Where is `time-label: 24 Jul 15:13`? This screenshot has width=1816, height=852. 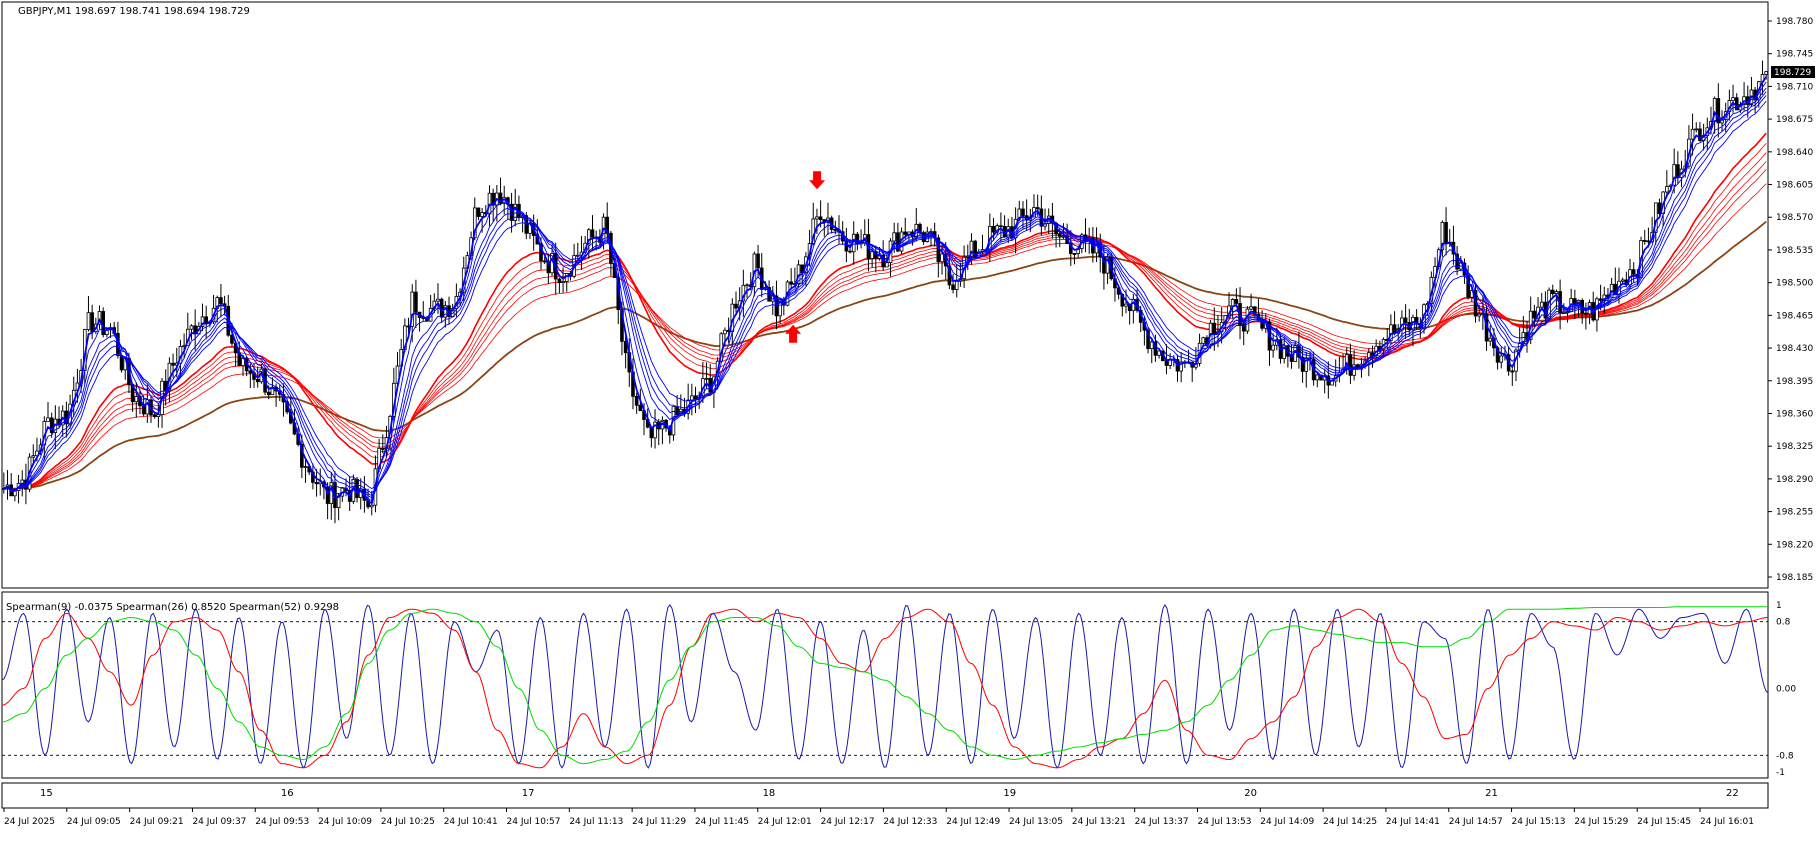
time-label: 24 Jul 15:13 is located at coordinates (1539, 822).